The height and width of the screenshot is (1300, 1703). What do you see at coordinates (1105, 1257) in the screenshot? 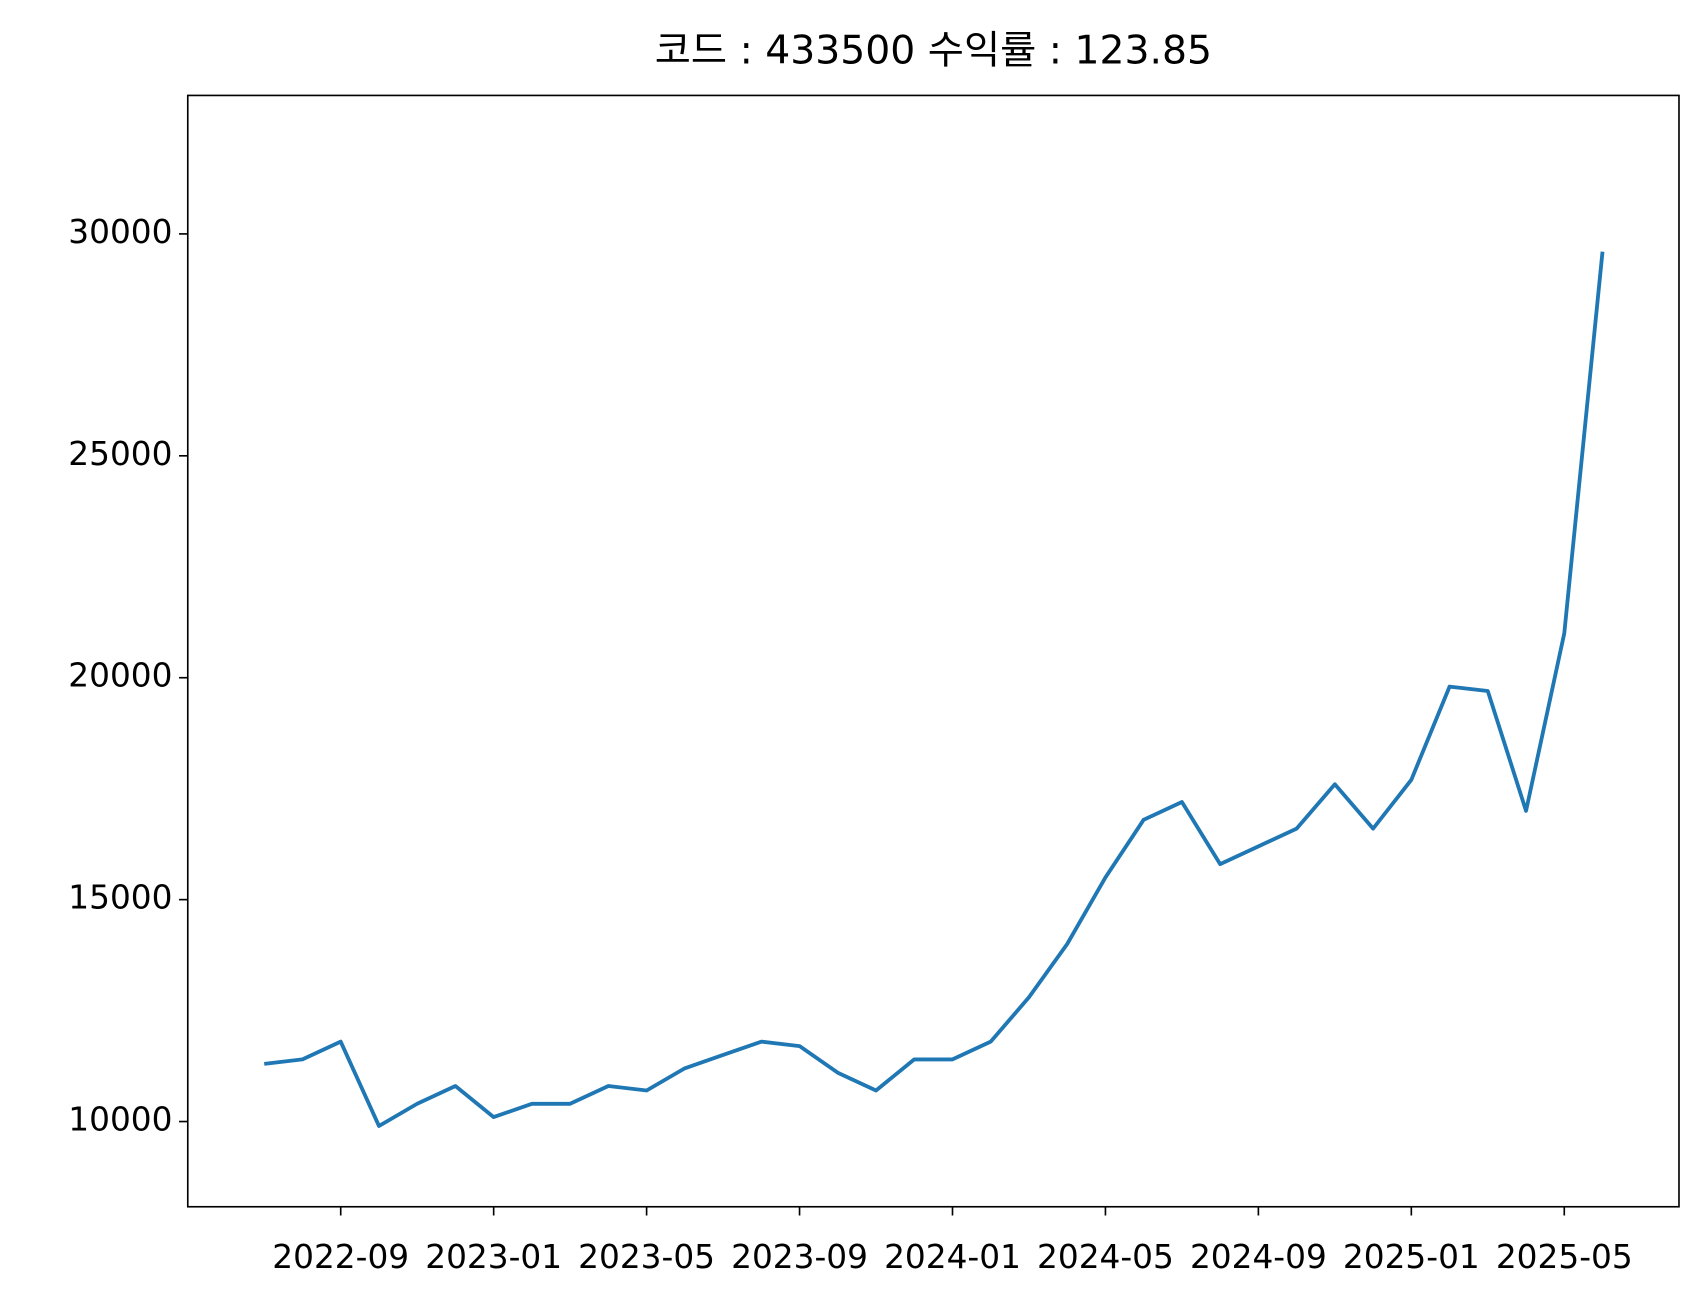
I see `x-tick-label: 2024-05` at bounding box center [1105, 1257].